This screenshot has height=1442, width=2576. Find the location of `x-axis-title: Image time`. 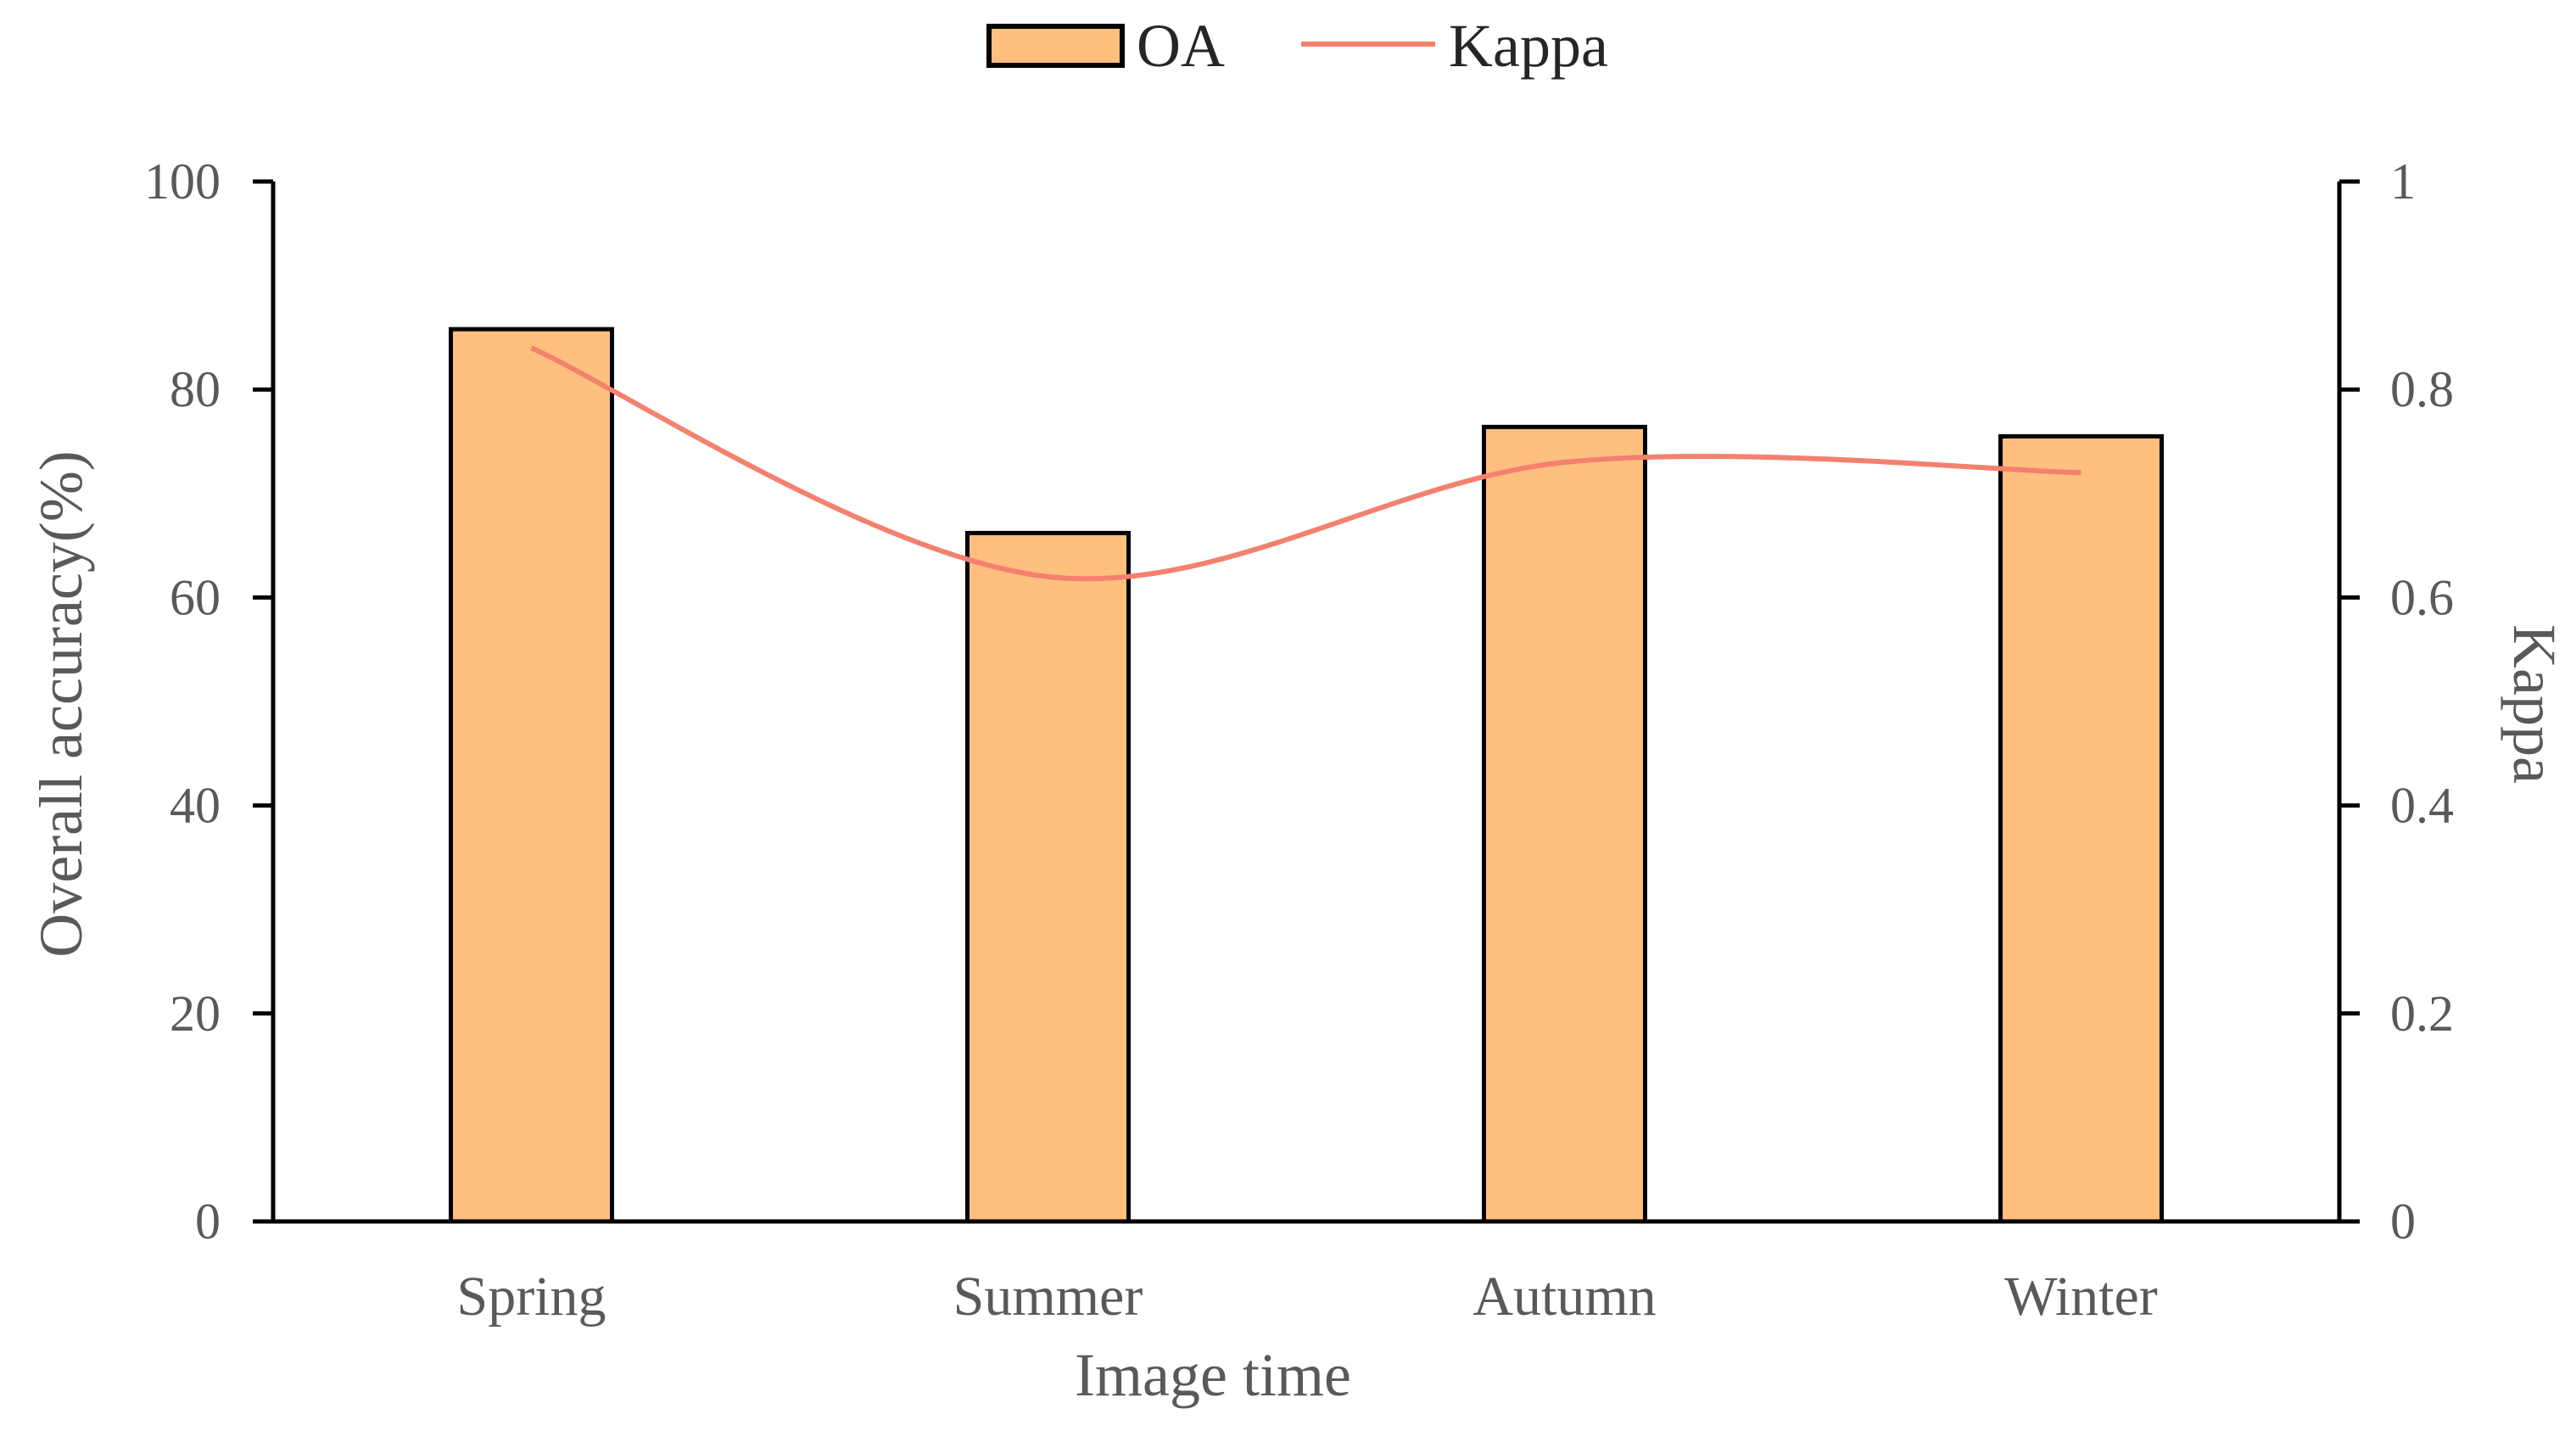

x-axis-title: Image time is located at coordinates (1213, 1375).